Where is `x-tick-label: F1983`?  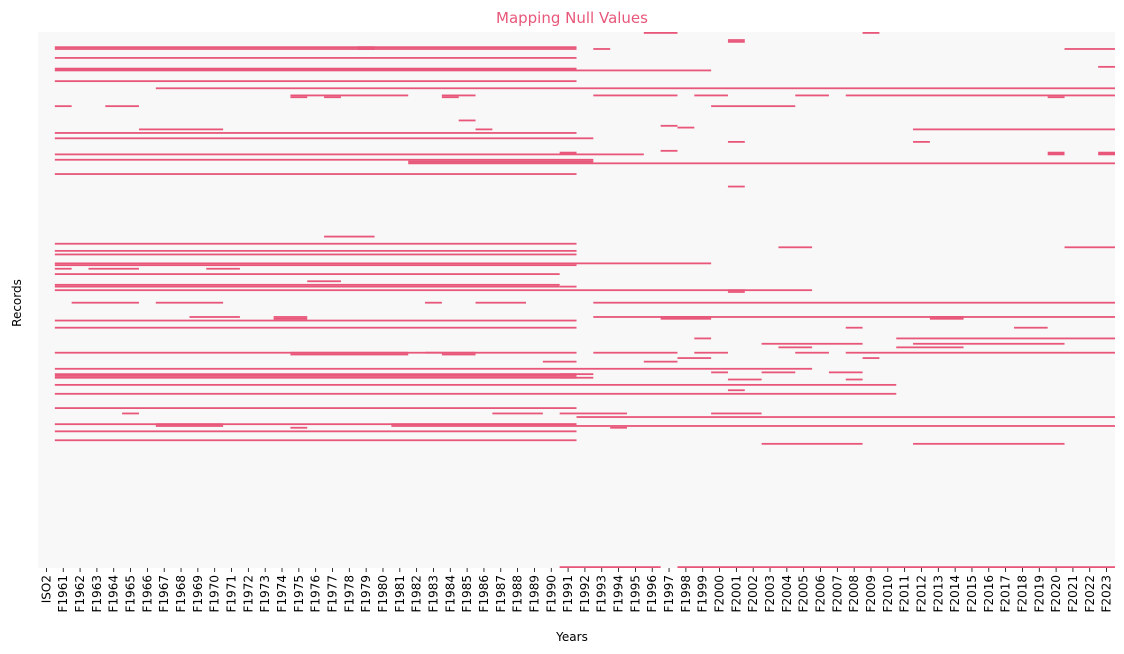
x-tick-label: F1983 is located at coordinates (433, 593).